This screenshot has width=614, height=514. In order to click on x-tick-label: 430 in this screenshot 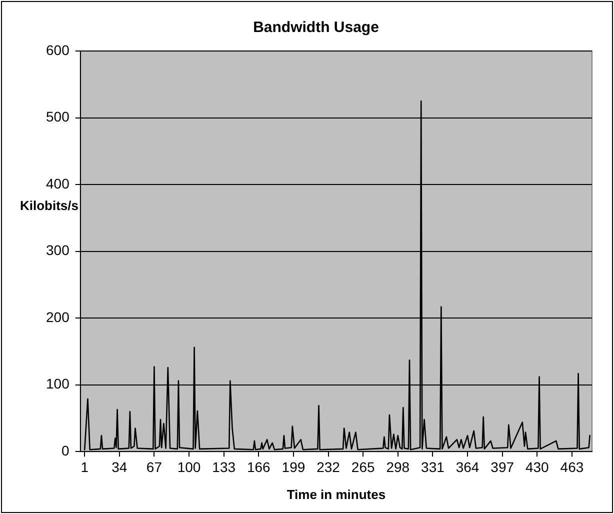, I will do `click(537, 466)`.